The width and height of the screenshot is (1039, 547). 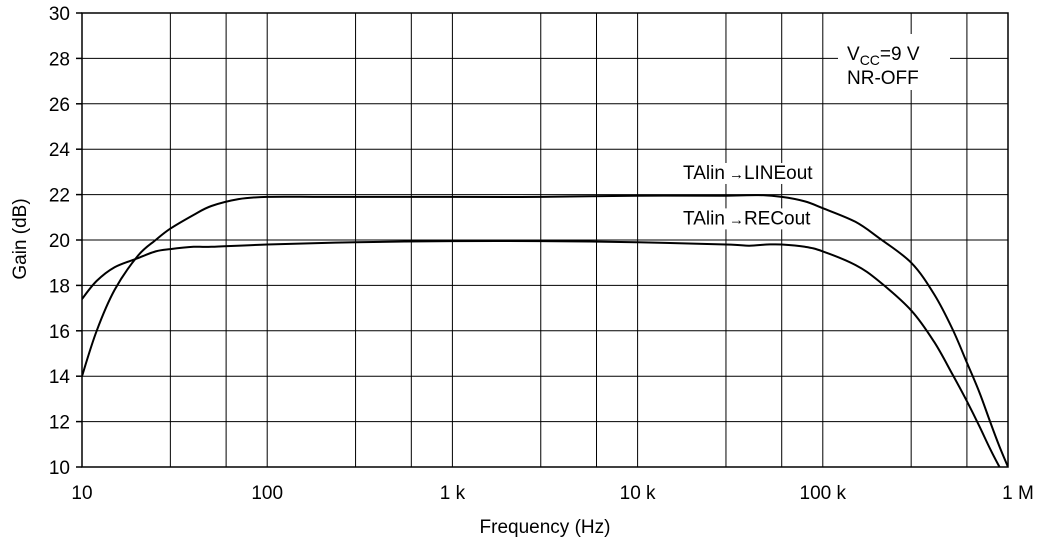 What do you see at coordinates (60, 150) in the screenshot?
I see `y-tick-label: 24` at bounding box center [60, 150].